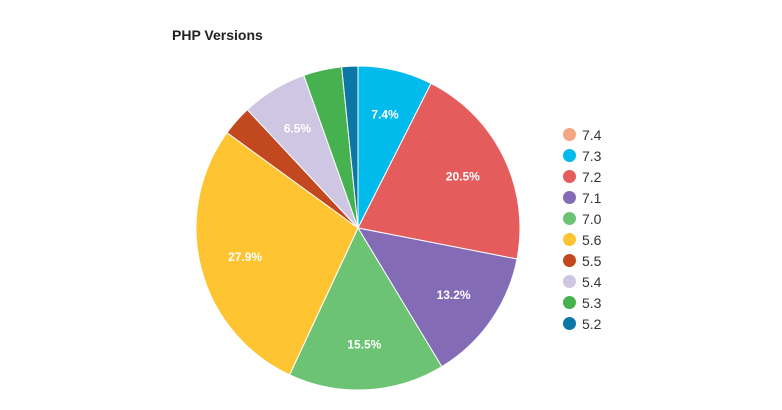 This screenshot has height=410, width=782. Describe the element at coordinates (592, 218) in the screenshot. I see `legend-label: 7.0` at that location.